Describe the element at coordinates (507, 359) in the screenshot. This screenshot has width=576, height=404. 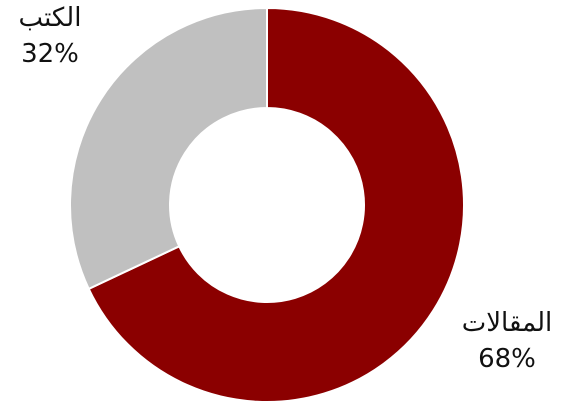
I see `slice-label-articles-value: 68%` at that location.